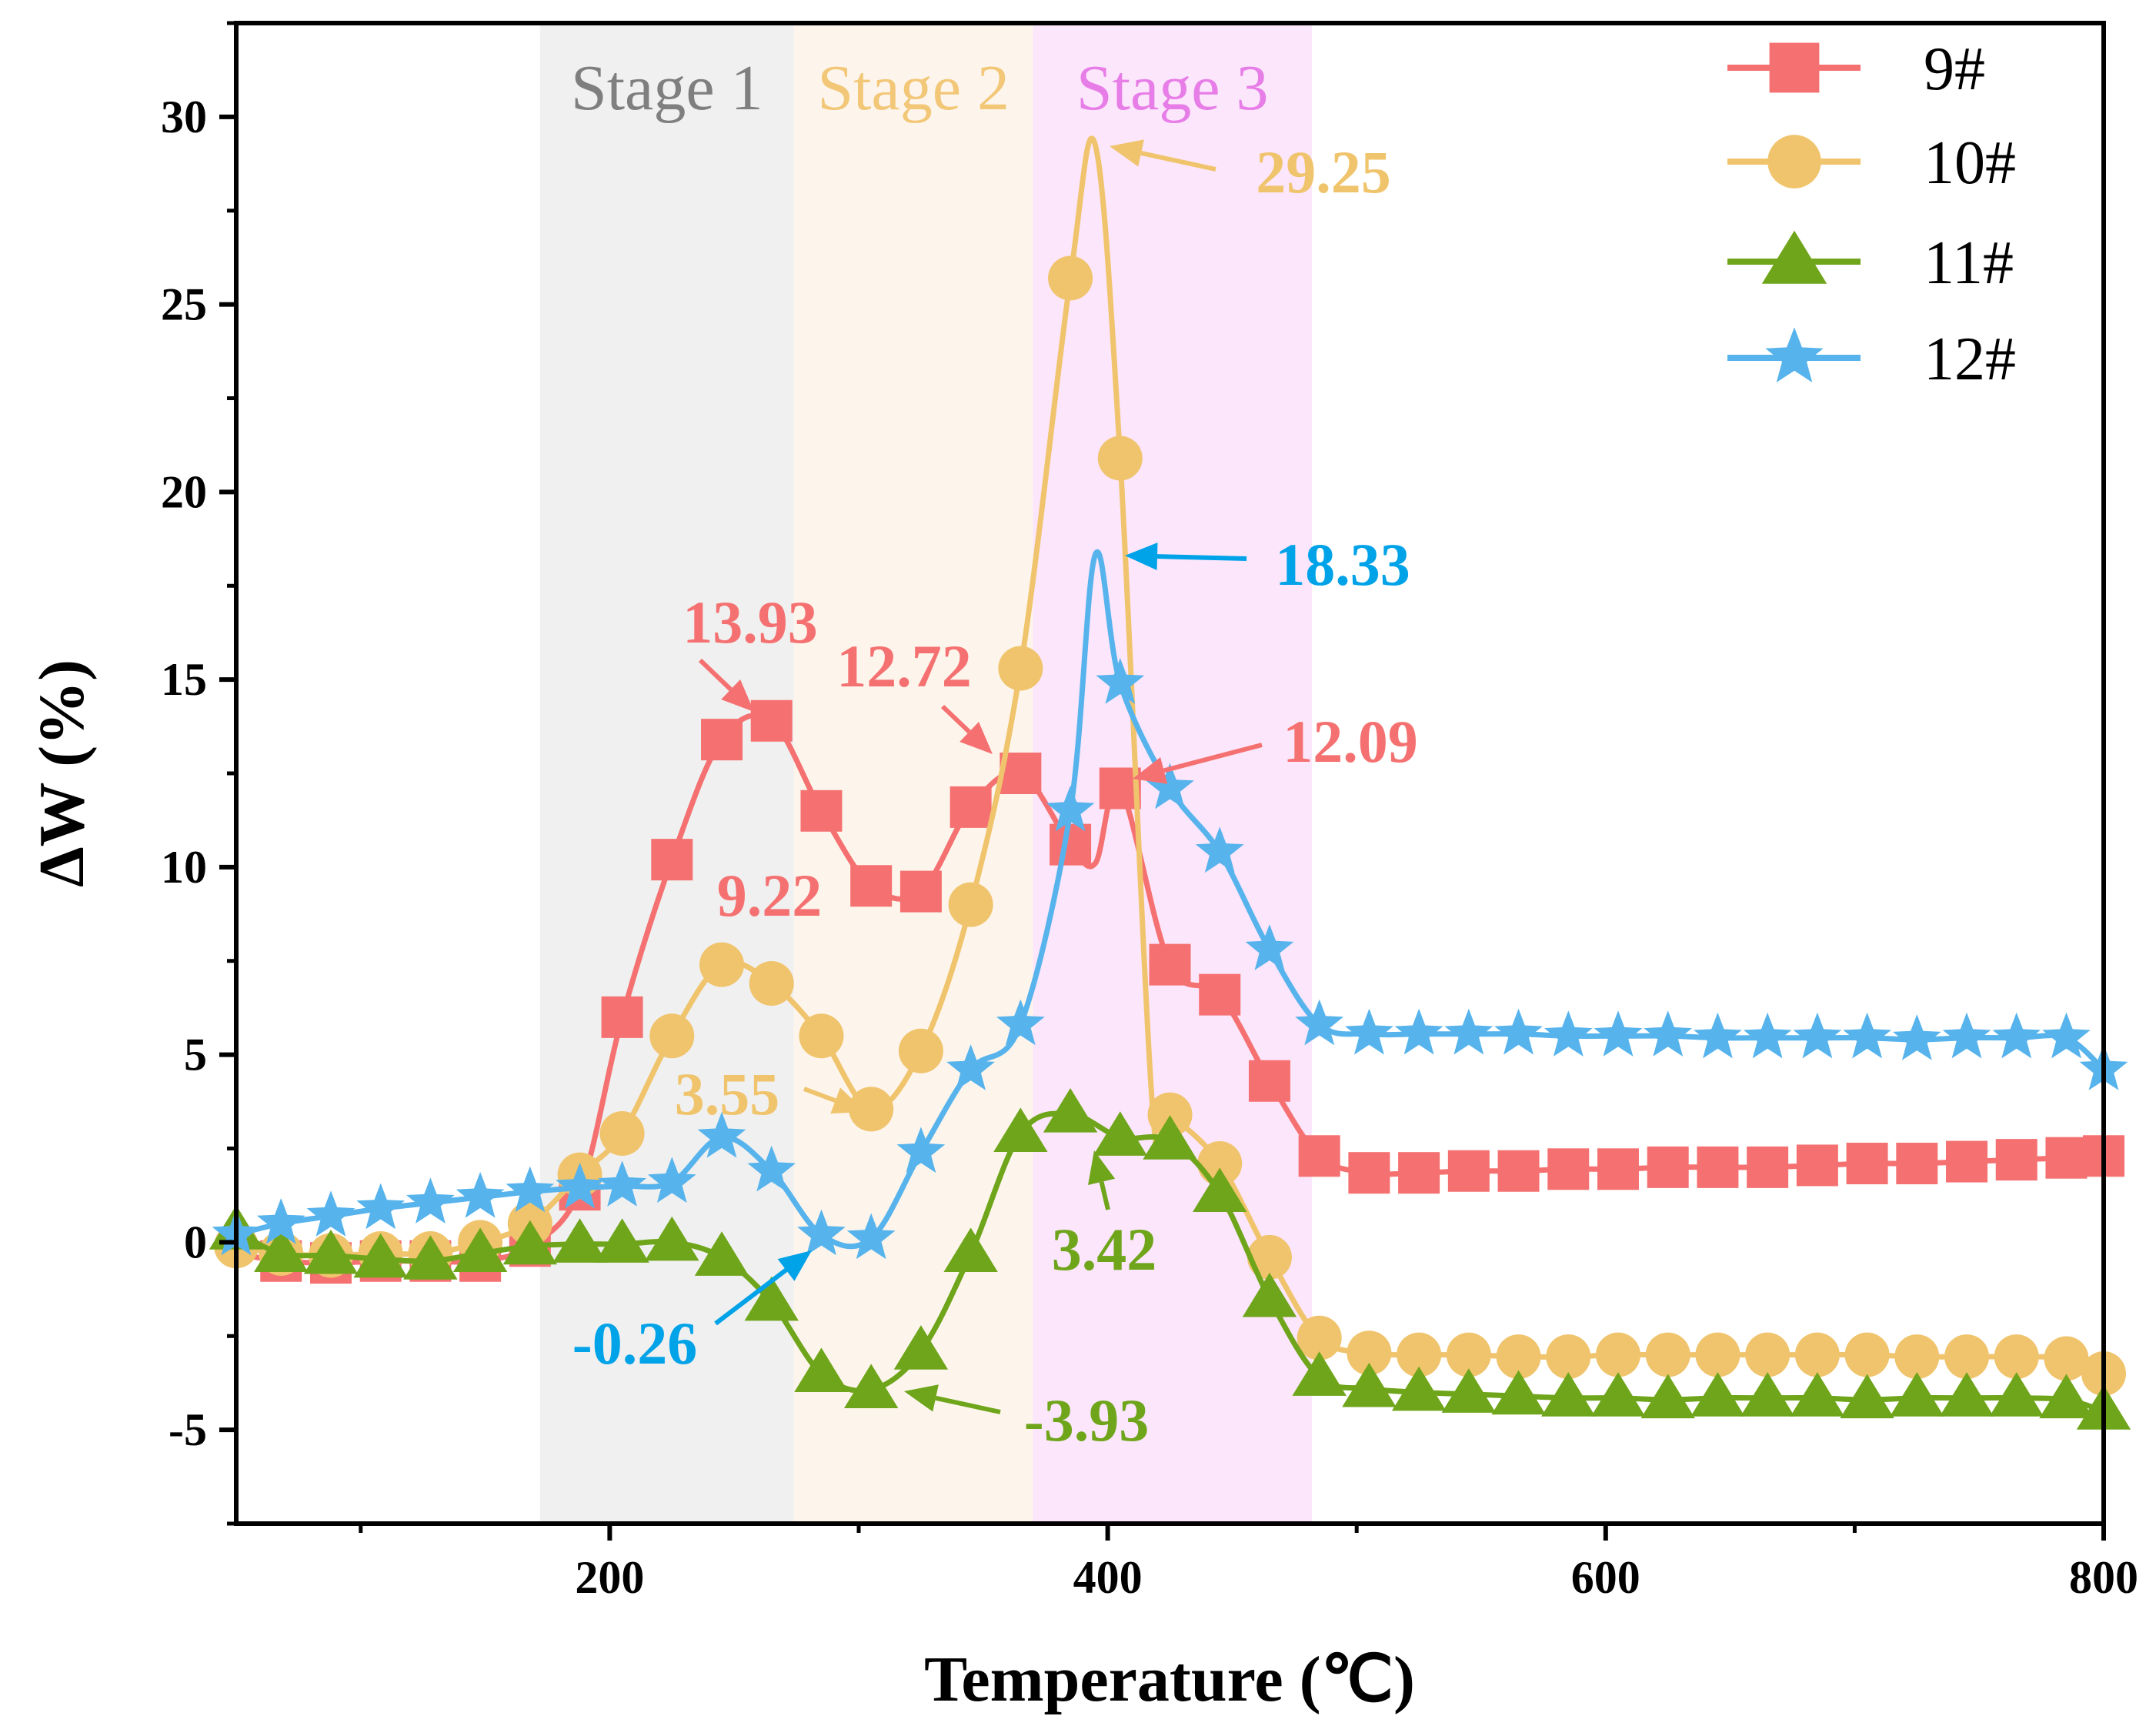 This screenshot has height=1716, width=2156. I want to click on legend-entry-10: 10#, so click(1871, 163).